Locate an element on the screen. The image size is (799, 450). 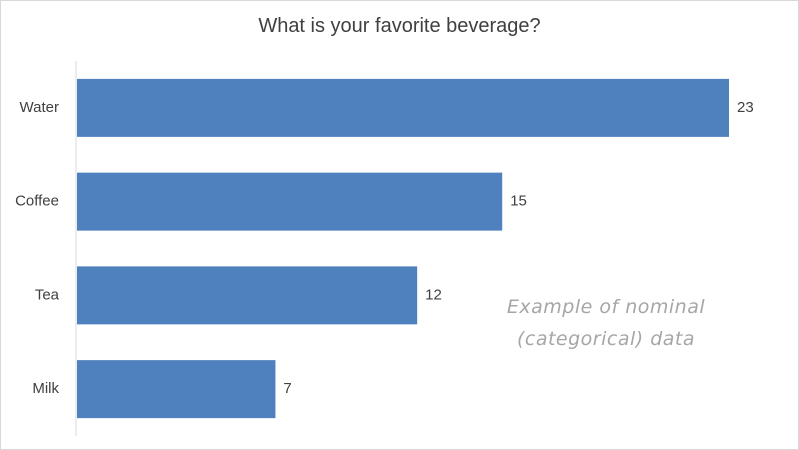
value-label-water: 23 is located at coordinates (745, 107).